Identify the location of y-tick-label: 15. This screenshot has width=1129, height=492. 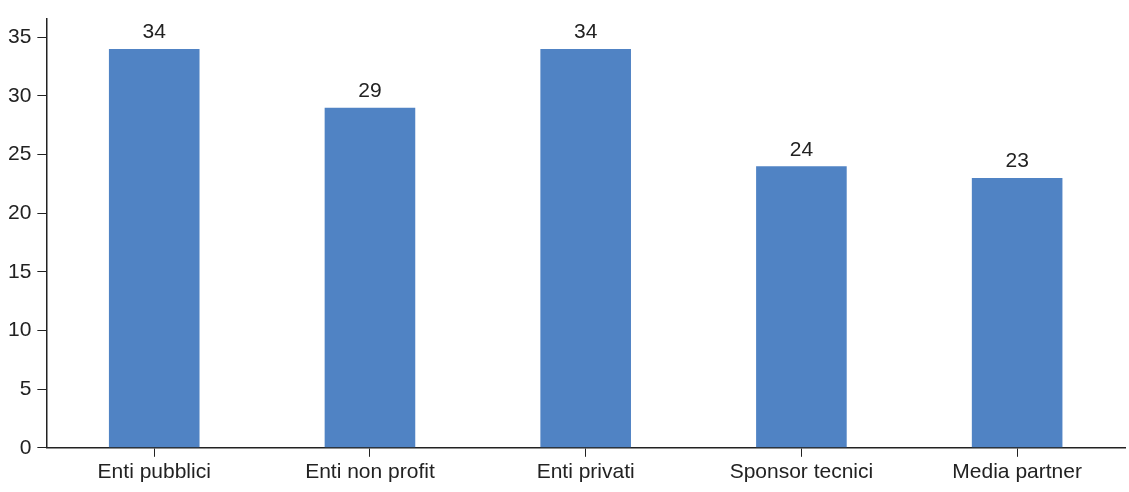
(20, 270).